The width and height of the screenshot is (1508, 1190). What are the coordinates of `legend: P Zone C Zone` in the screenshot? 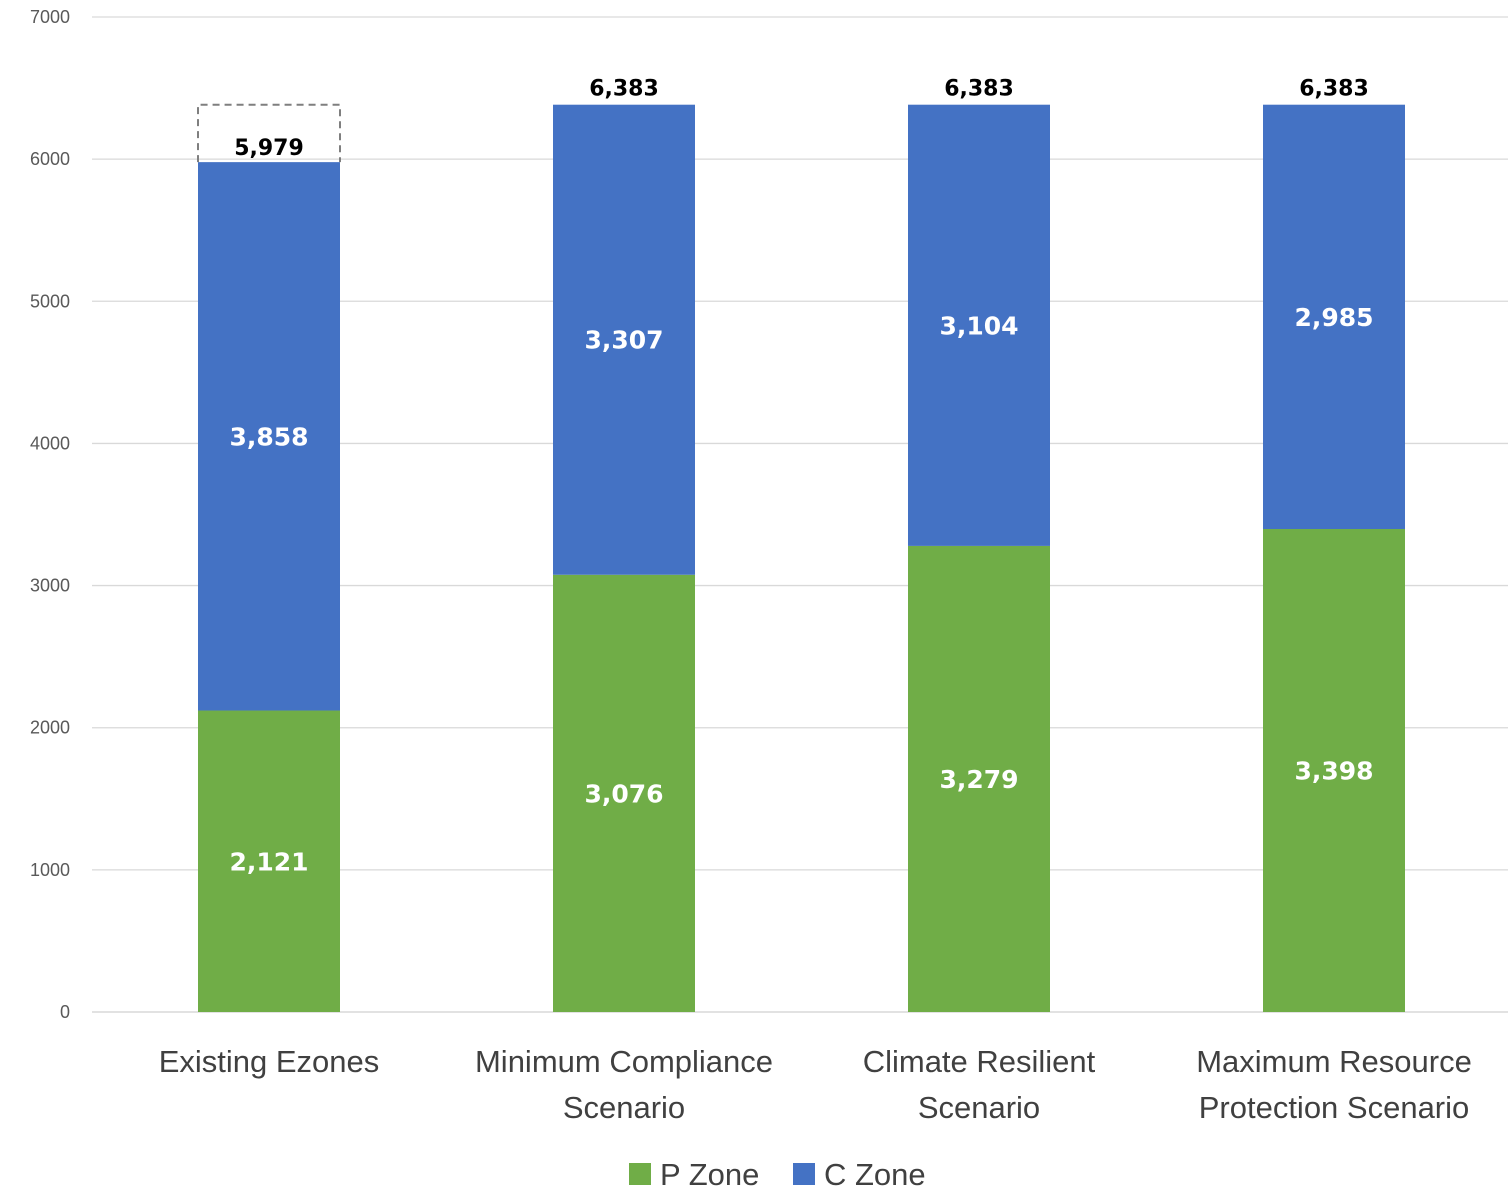 It's located at (777, 1173).